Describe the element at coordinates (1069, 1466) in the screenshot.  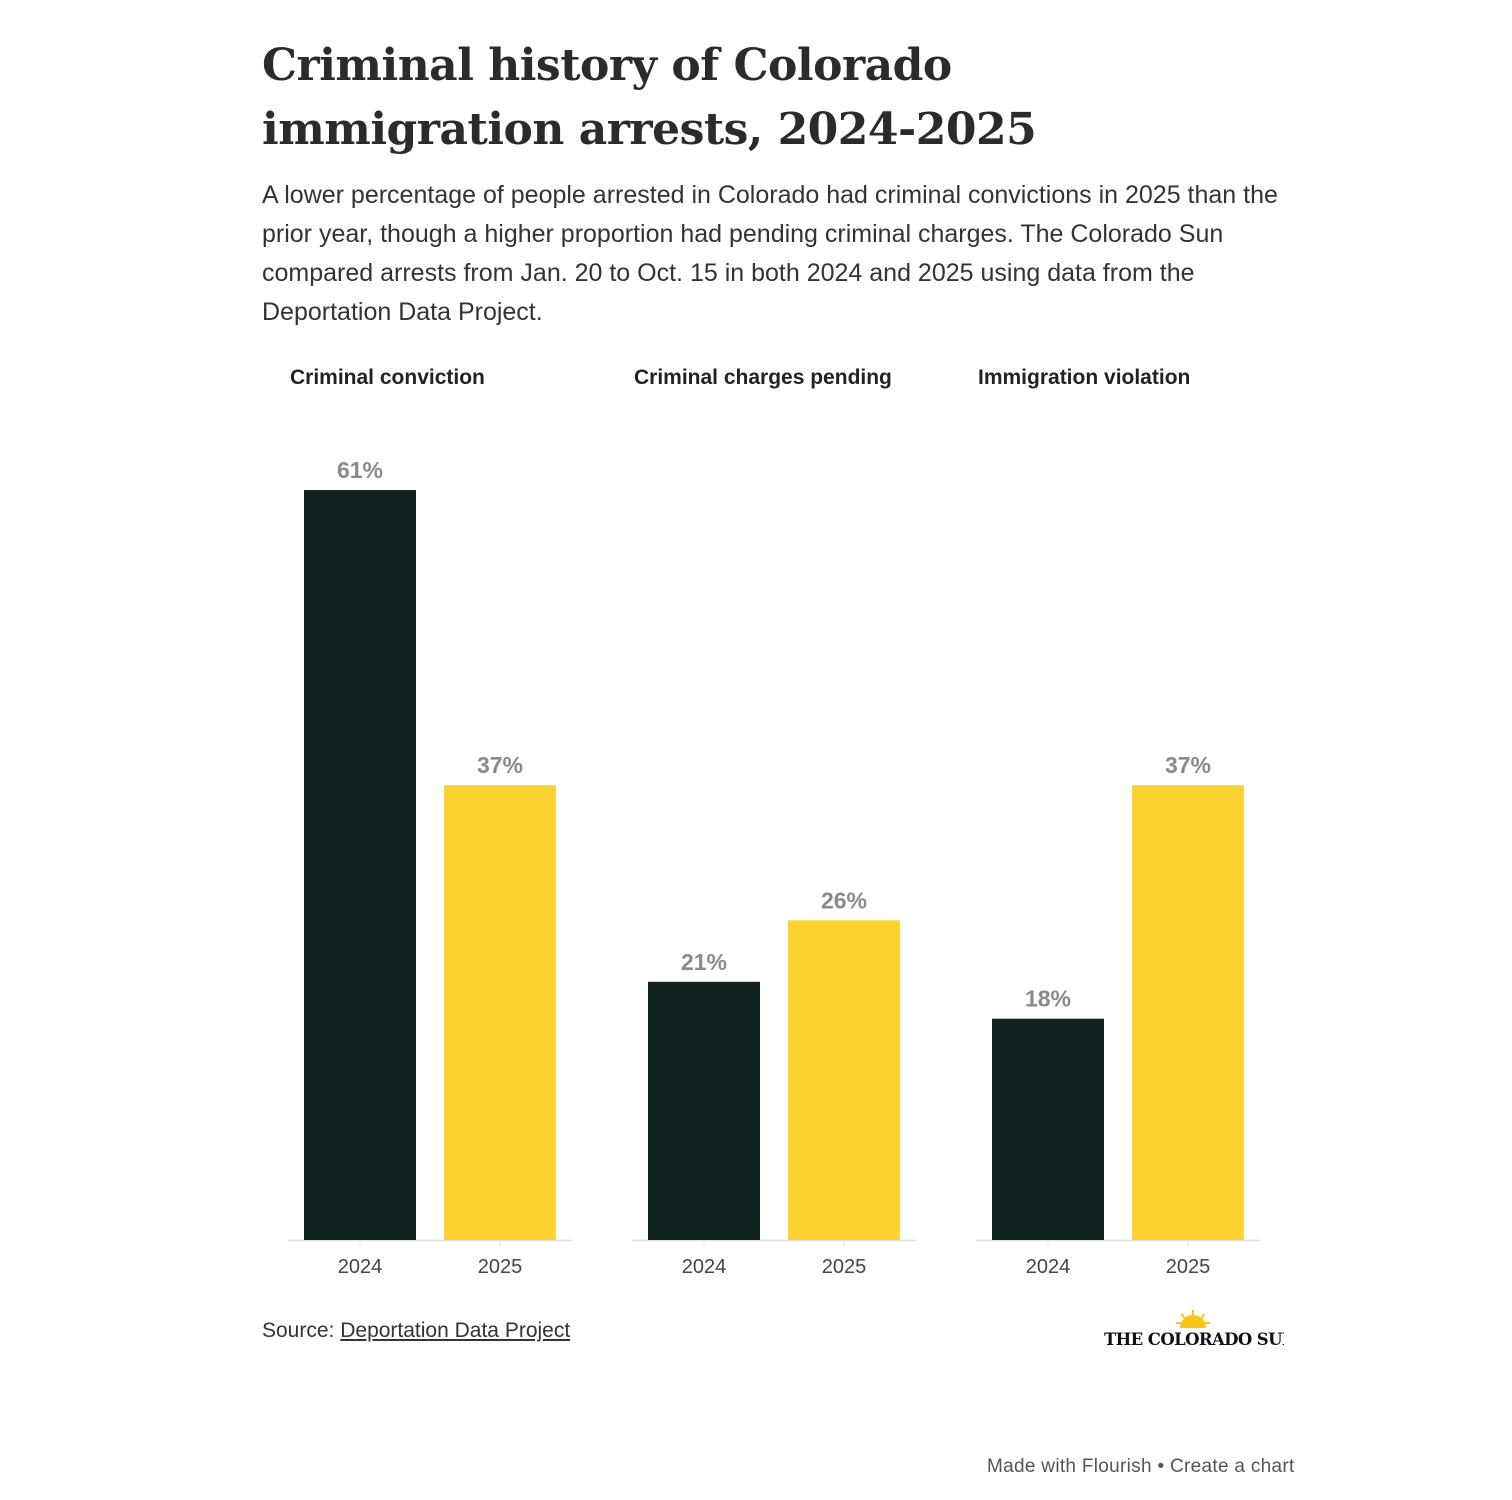
I see `made-with-flourish-link: Made with Flourish` at that location.